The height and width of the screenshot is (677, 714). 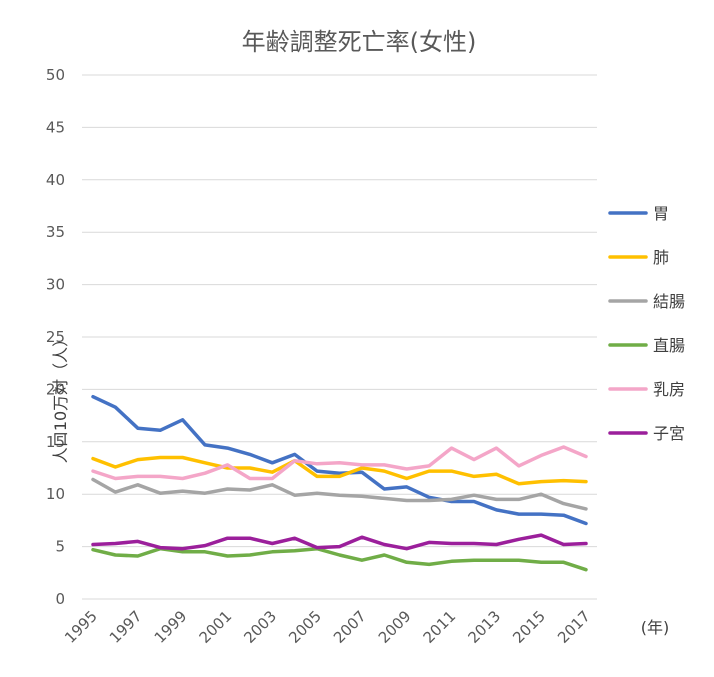 I want to click on x-tick-label: 2009, so click(x=395, y=627).